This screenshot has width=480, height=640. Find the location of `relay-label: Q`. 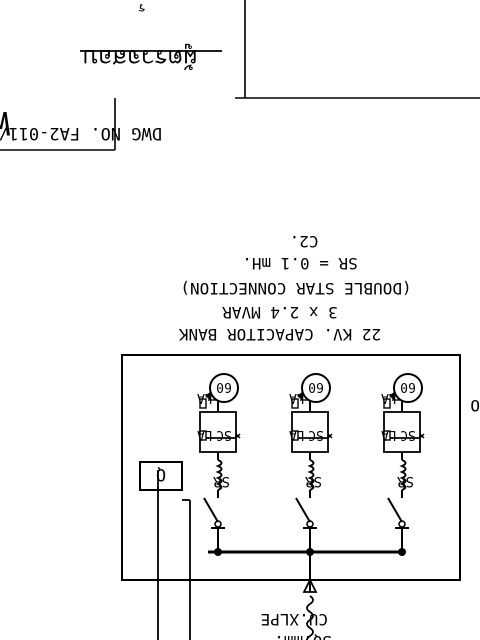

relay-label: Q is located at coordinates (161, 474).